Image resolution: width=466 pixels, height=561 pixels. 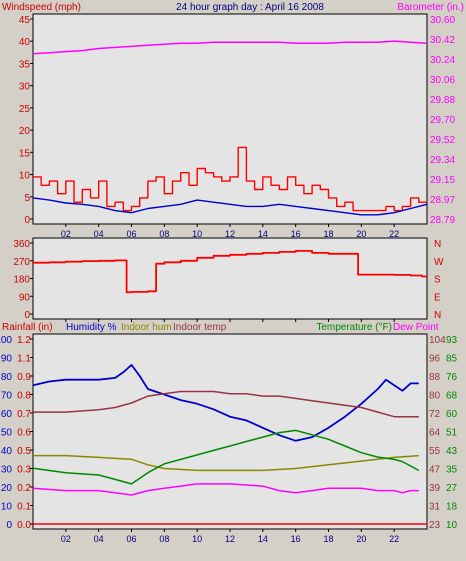 I want to click on wind-direction-line, so click(x=230, y=272).